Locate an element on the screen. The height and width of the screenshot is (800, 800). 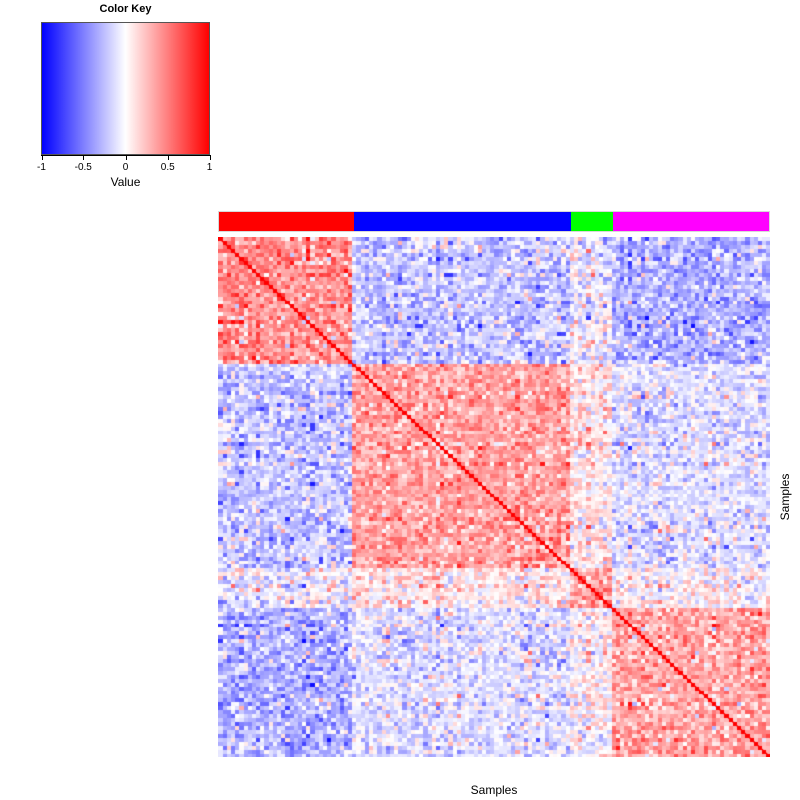
color-key-tick-label: 1 is located at coordinates (209, 167).